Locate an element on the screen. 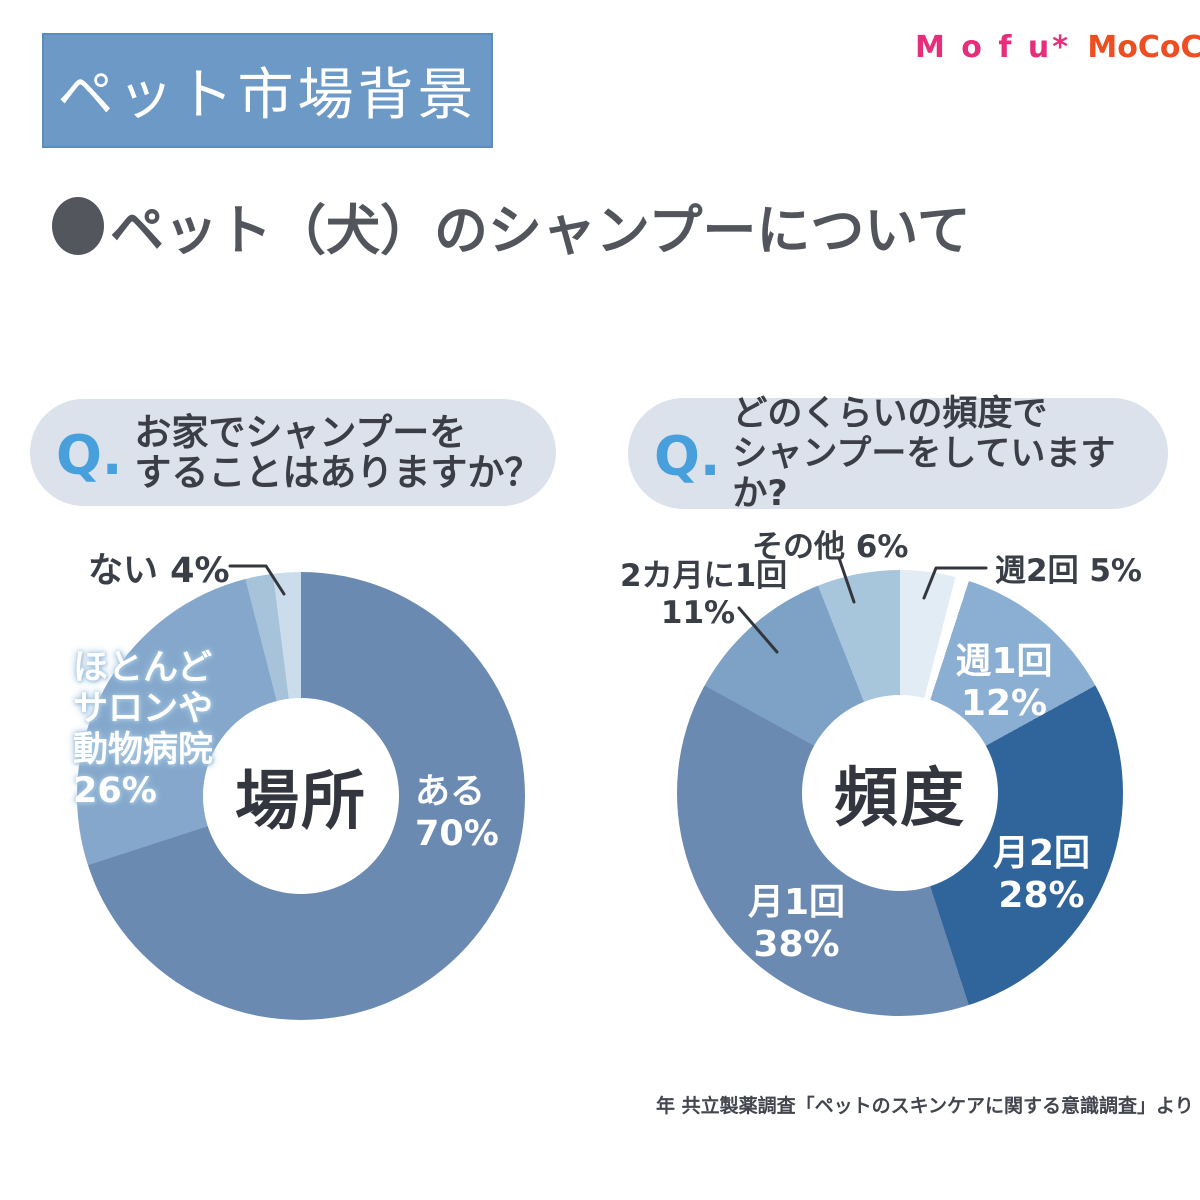 The image size is (1200, 1200). slice-label-line: サロンや is located at coordinates (143, 709).